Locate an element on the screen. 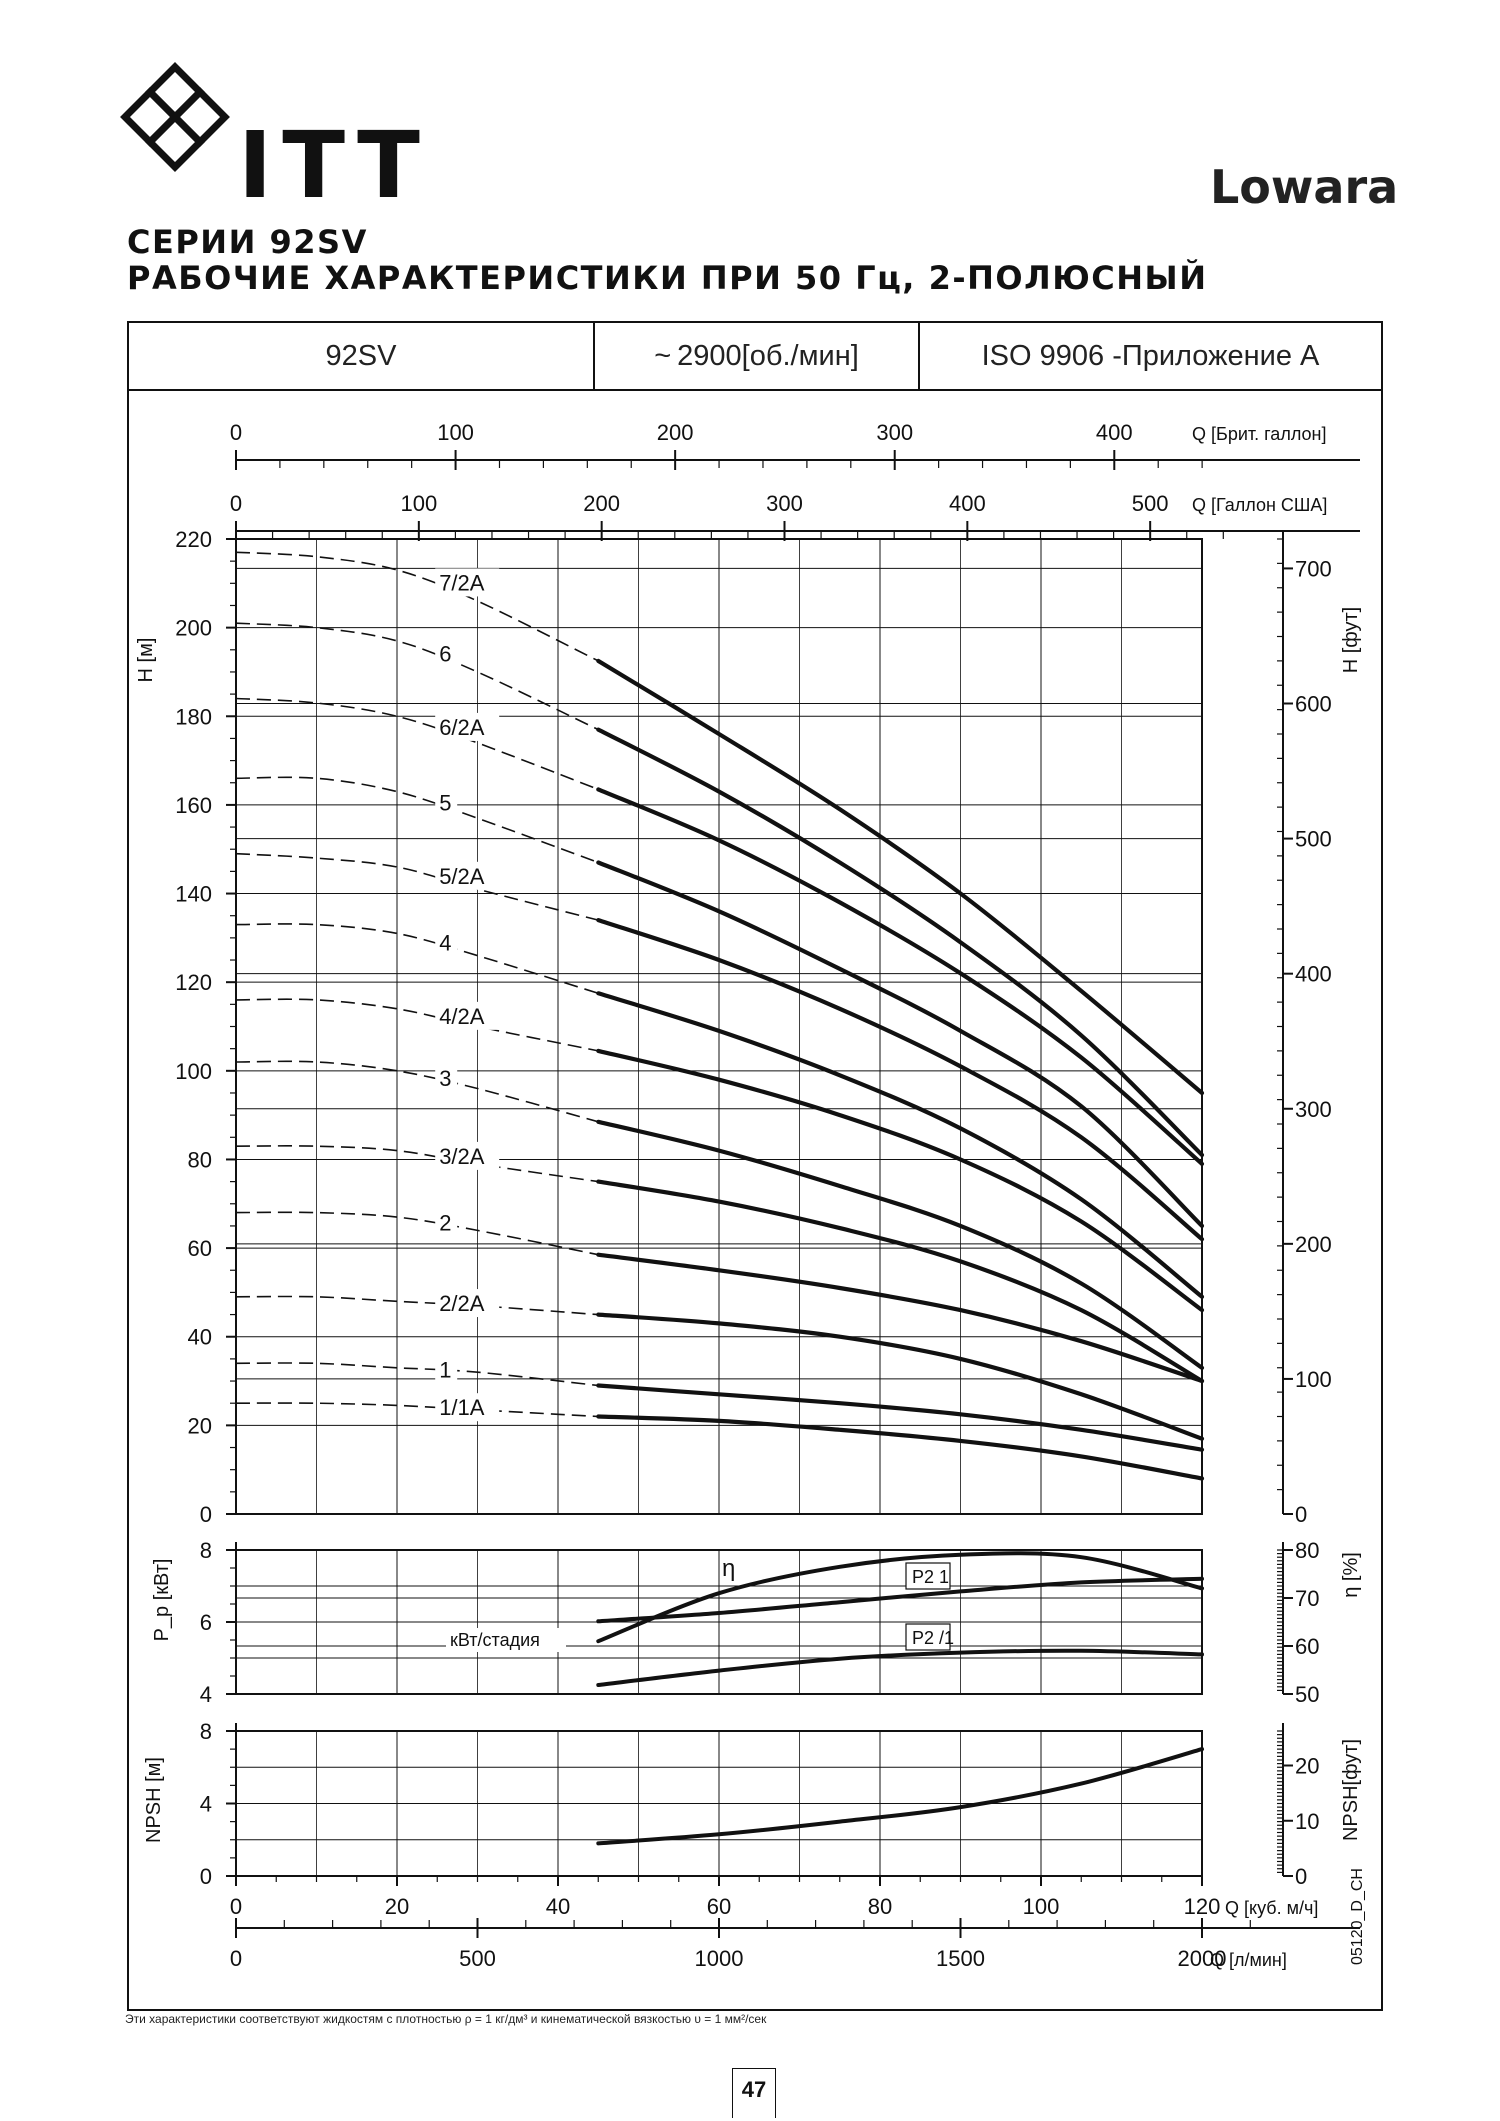  head-curve-5-2A is located at coordinates (900, 1080).